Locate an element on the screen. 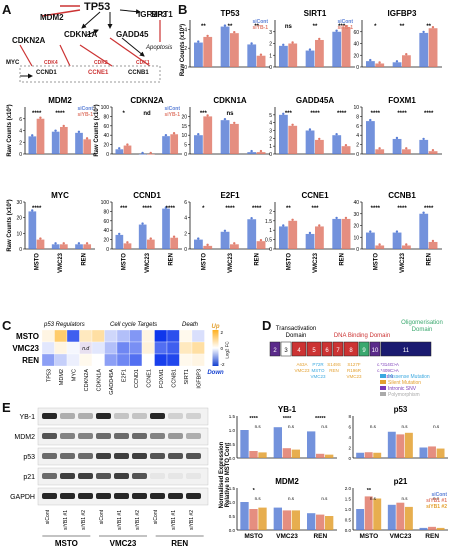  y-tick-label: 4 is located at coordinates (185, 30).